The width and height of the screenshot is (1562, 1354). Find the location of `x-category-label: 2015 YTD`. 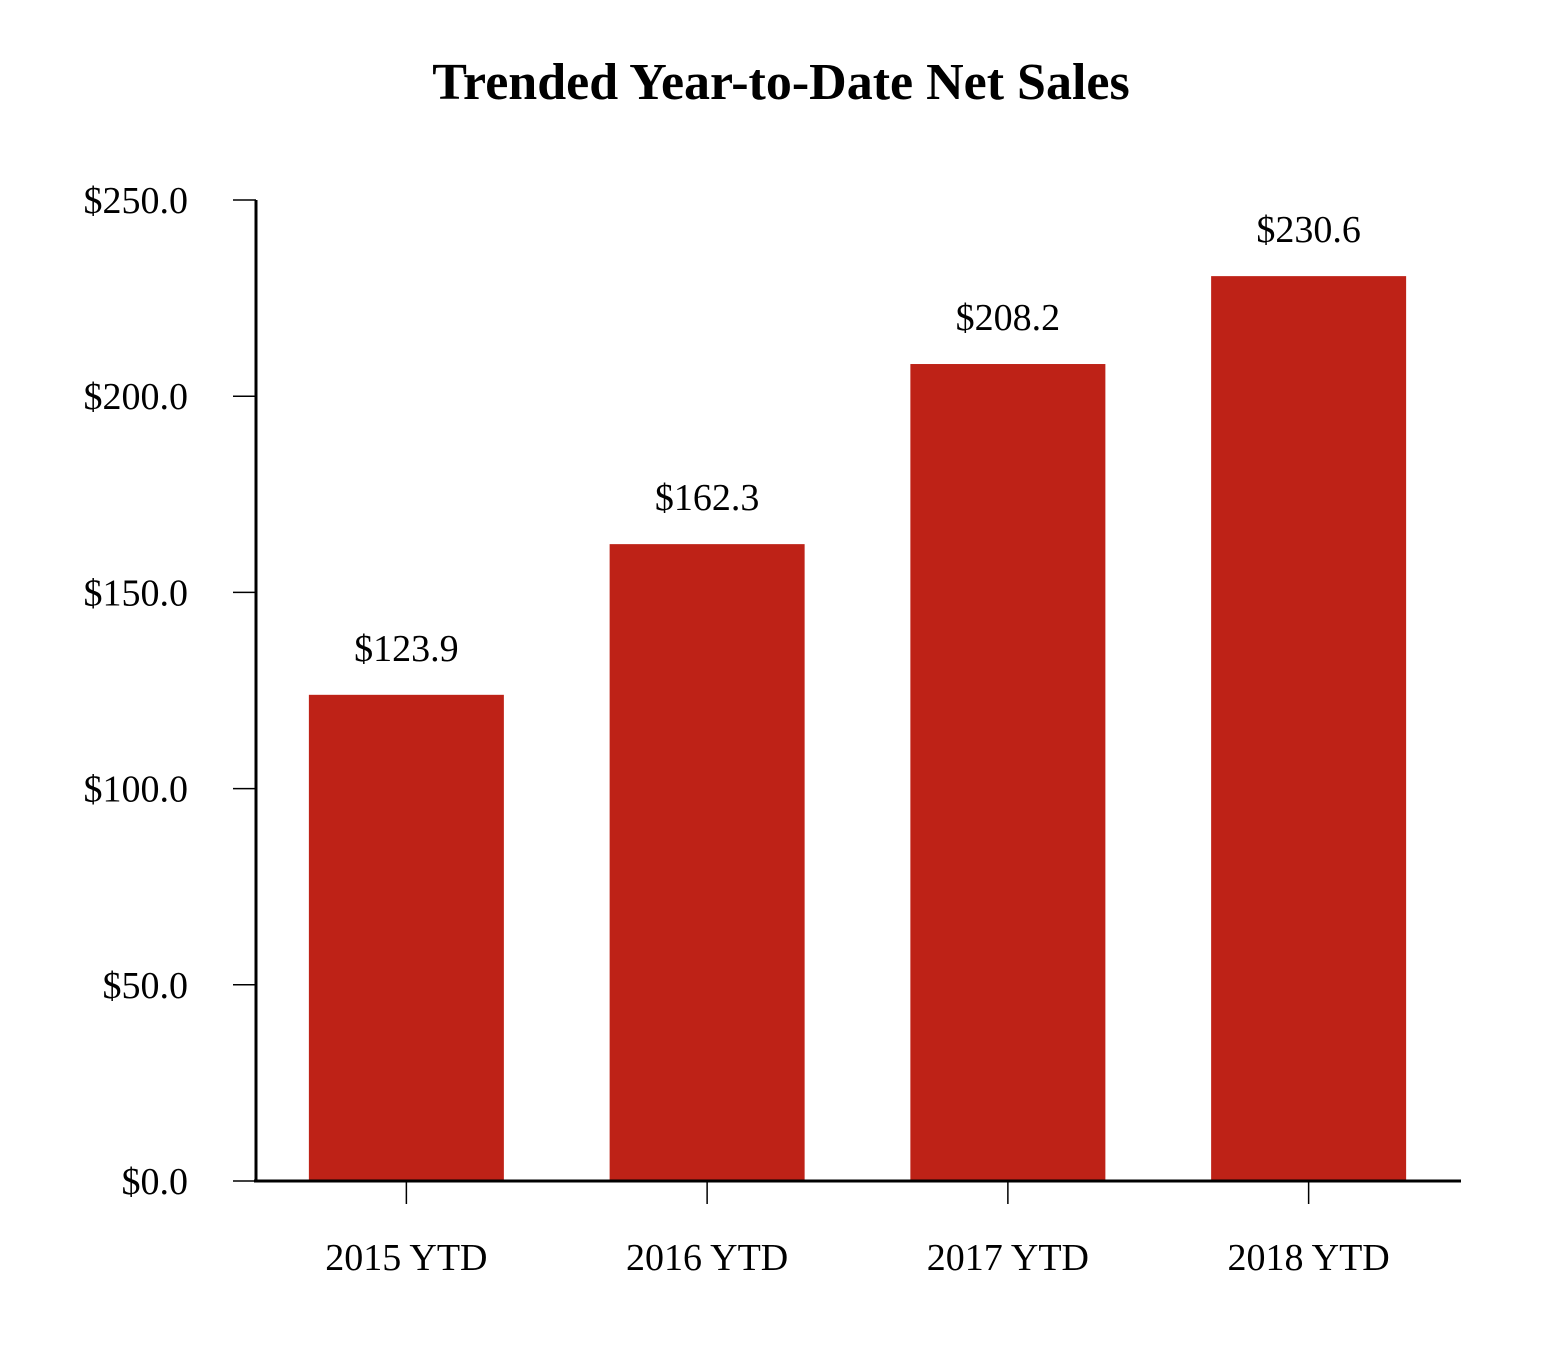

x-category-label: 2015 YTD is located at coordinates (406, 1258).